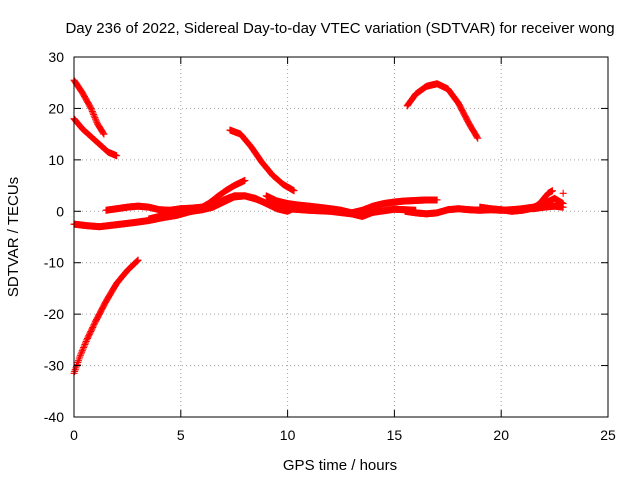 This screenshot has width=640, height=480. Describe the element at coordinates (608, 435) in the screenshot. I see `x-tick-label: 25` at that location.